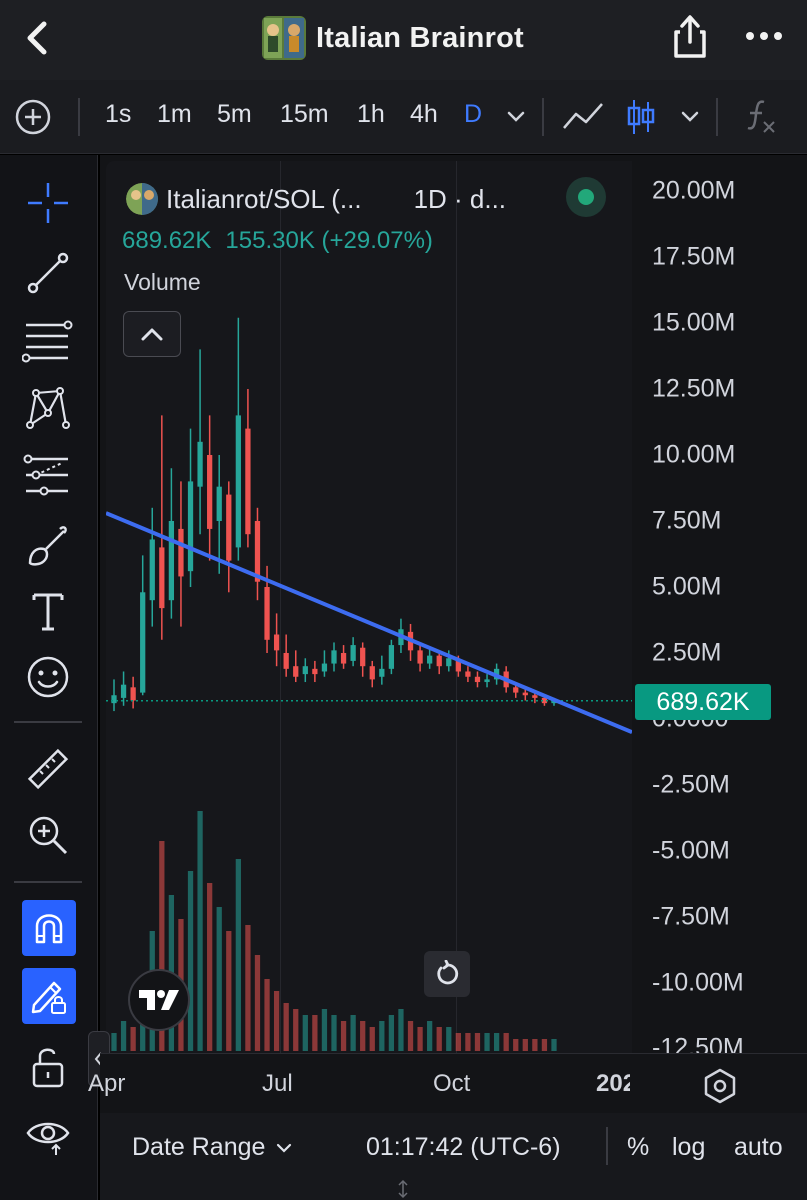 This screenshot has width=807, height=1200. I want to click on timeframe-dropdown-button, so click(516, 118).